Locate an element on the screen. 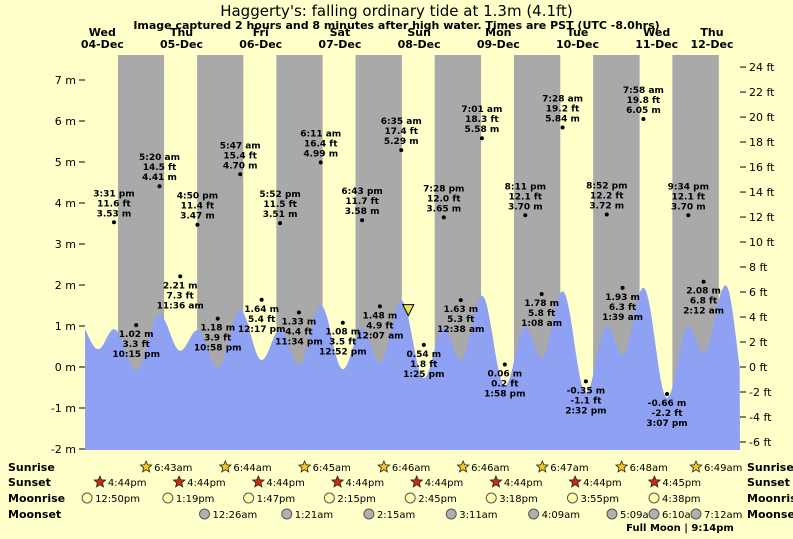 Image resolution: width=793 pixels, height=539 pixels. tide-event-label: 1:58 pm is located at coordinates (504, 395).